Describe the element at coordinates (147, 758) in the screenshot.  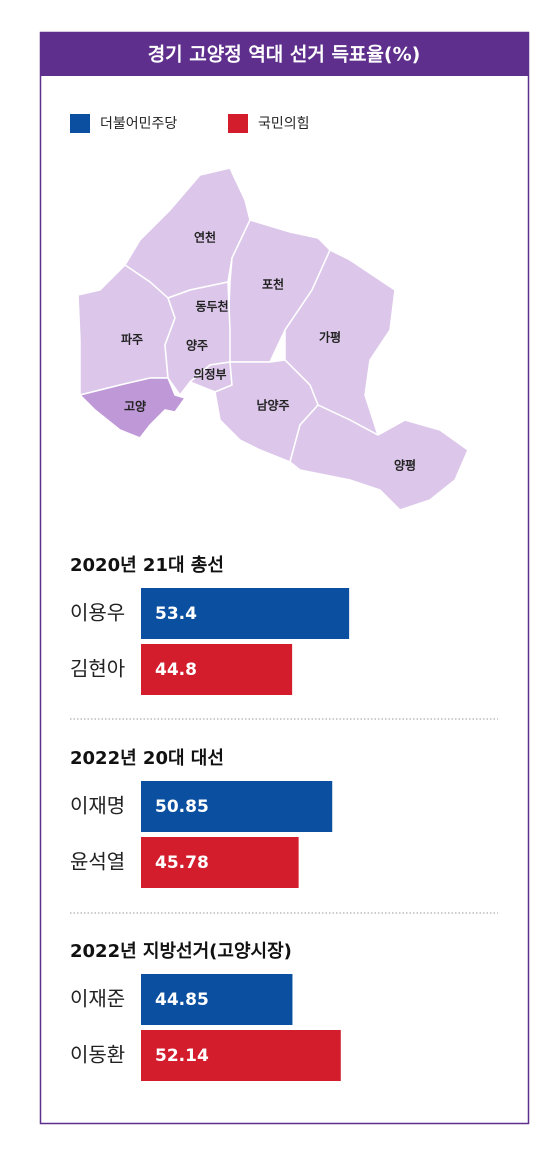
I see `chart-title: 2022년 20대 대선` at that location.